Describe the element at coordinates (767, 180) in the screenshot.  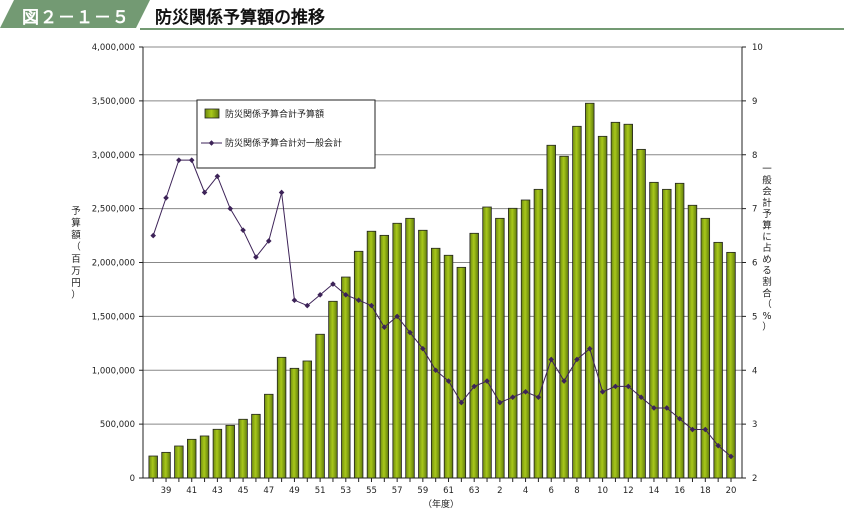
I see `y2-axis-title-char: 般` at that location.